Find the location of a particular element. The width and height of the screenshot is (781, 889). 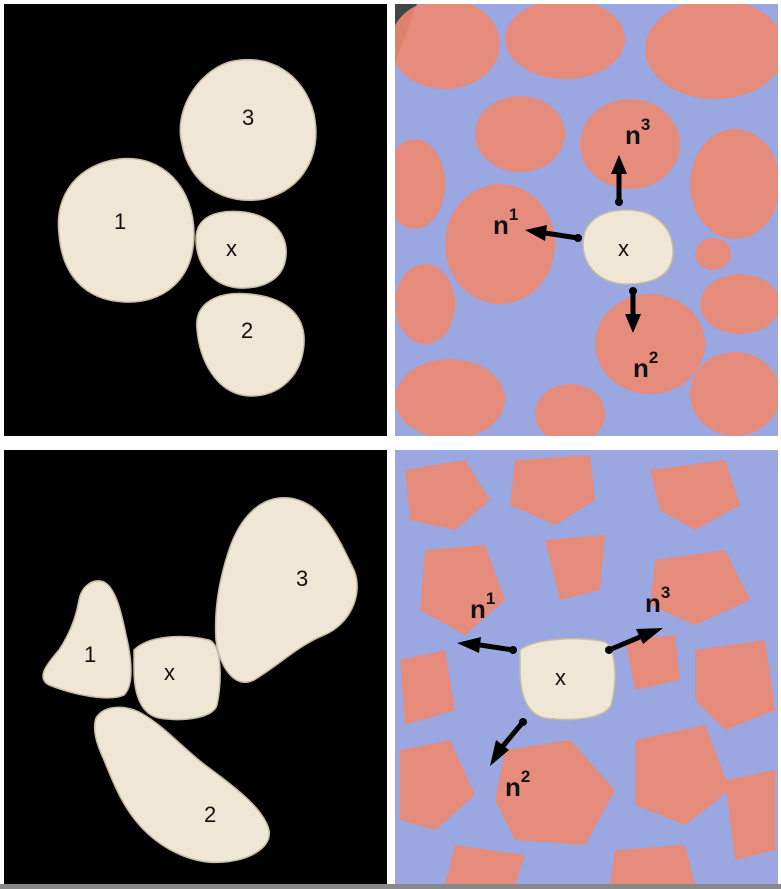

grains-render-top: 3 1 x 2 is located at coordinates (187, 227).